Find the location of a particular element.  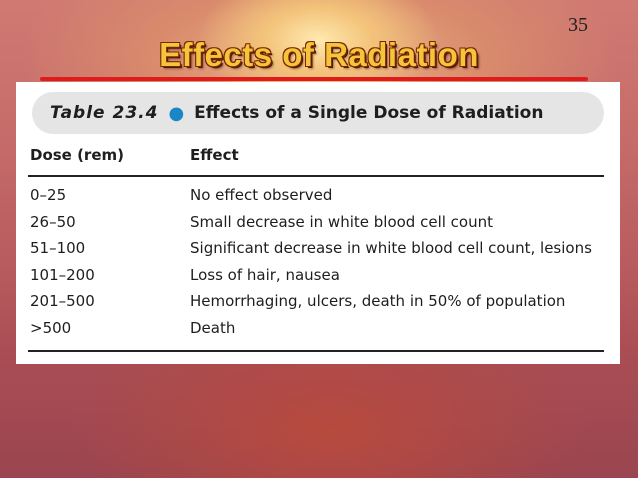

table-row: 0–25 No effect observed is located at coordinates (318, 195).